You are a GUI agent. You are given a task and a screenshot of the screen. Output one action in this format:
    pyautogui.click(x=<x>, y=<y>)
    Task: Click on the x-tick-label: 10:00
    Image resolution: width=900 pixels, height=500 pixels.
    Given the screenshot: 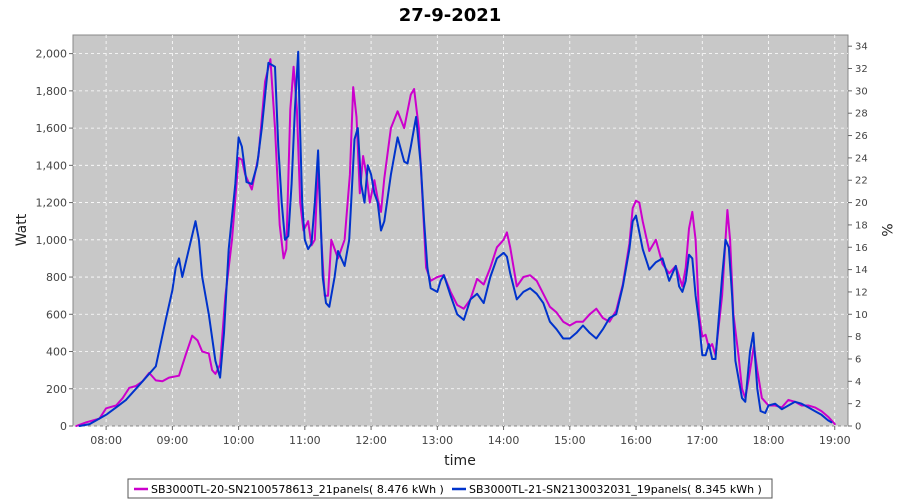 What is the action you would take?
    pyautogui.click(x=239, y=440)
    